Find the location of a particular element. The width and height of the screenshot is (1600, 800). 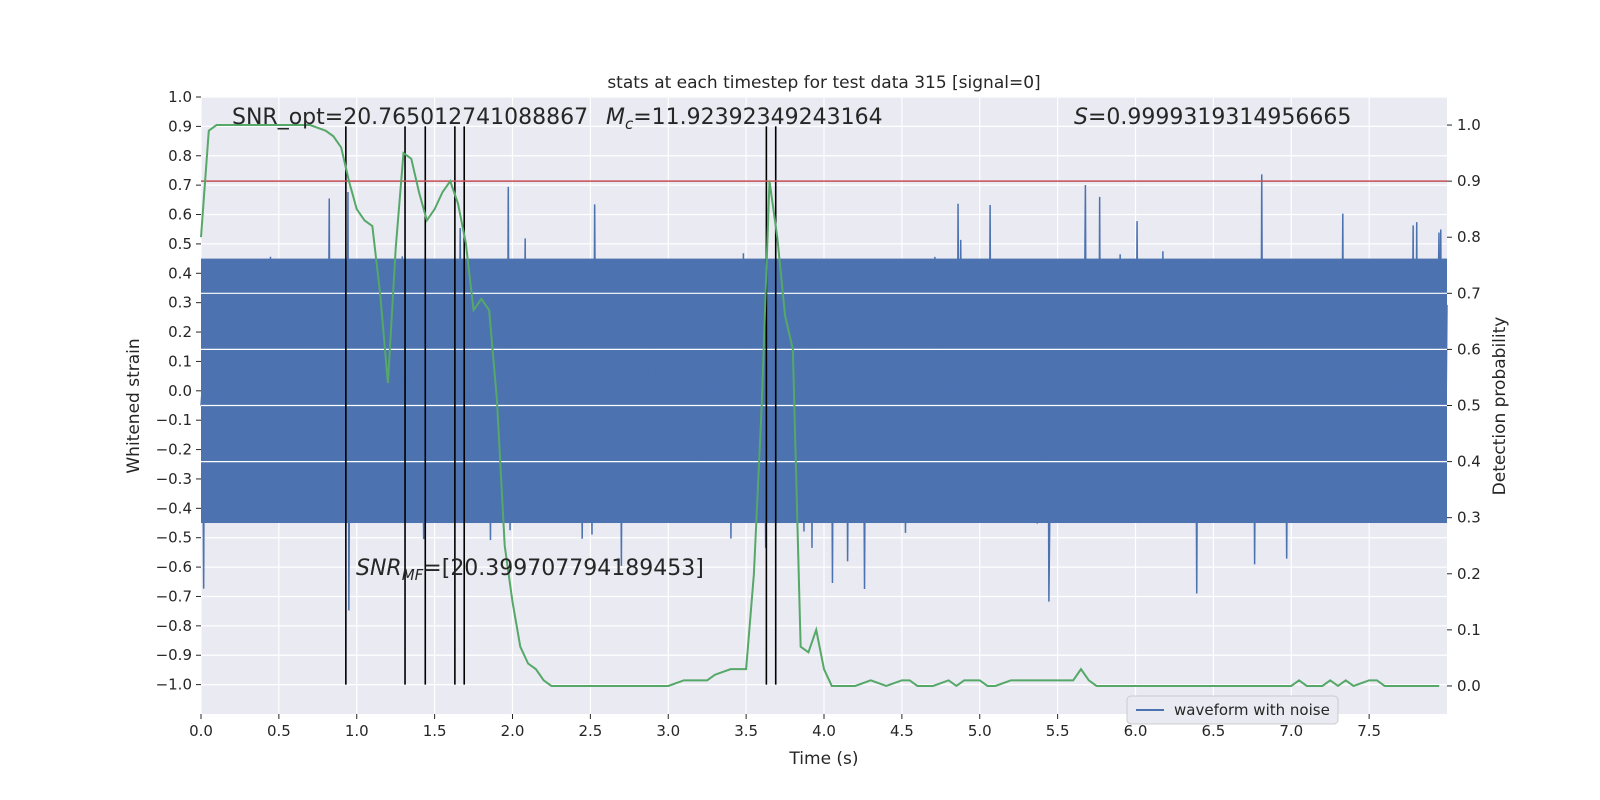

y-tick-label: −0.5 is located at coordinates (174, 538).